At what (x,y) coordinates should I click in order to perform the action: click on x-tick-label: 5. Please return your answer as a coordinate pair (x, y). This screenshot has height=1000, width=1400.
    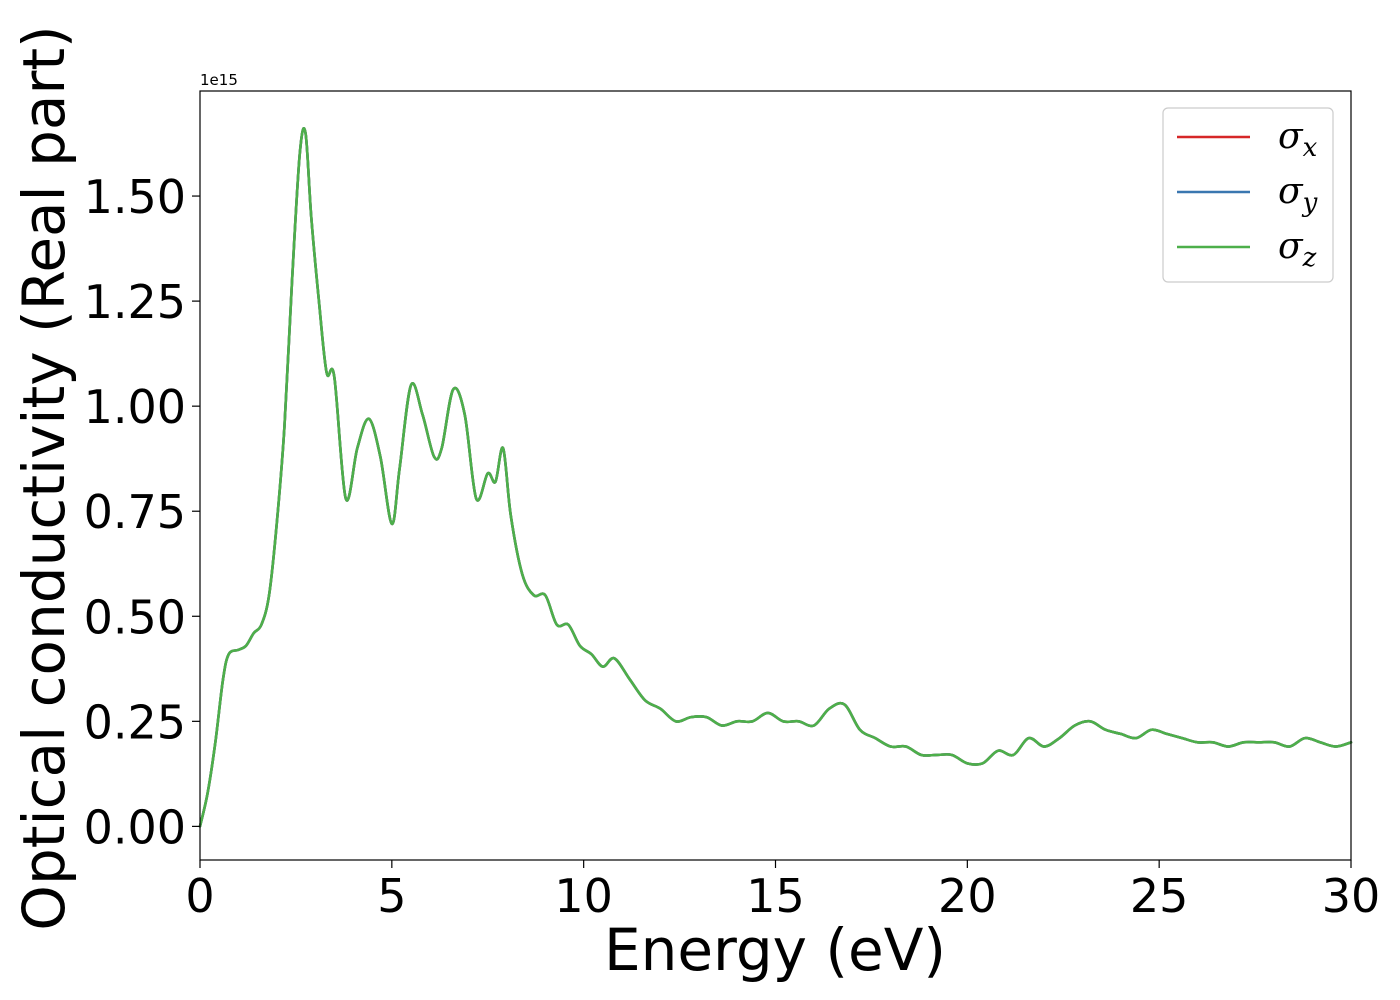
    Looking at the image, I should click on (391, 896).